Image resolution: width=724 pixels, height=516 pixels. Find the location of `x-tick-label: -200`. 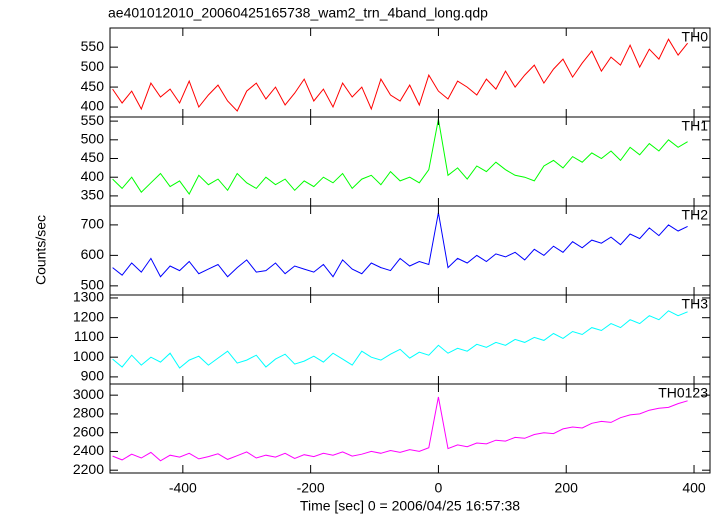

x-tick-label: -200 is located at coordinates (311, 488).